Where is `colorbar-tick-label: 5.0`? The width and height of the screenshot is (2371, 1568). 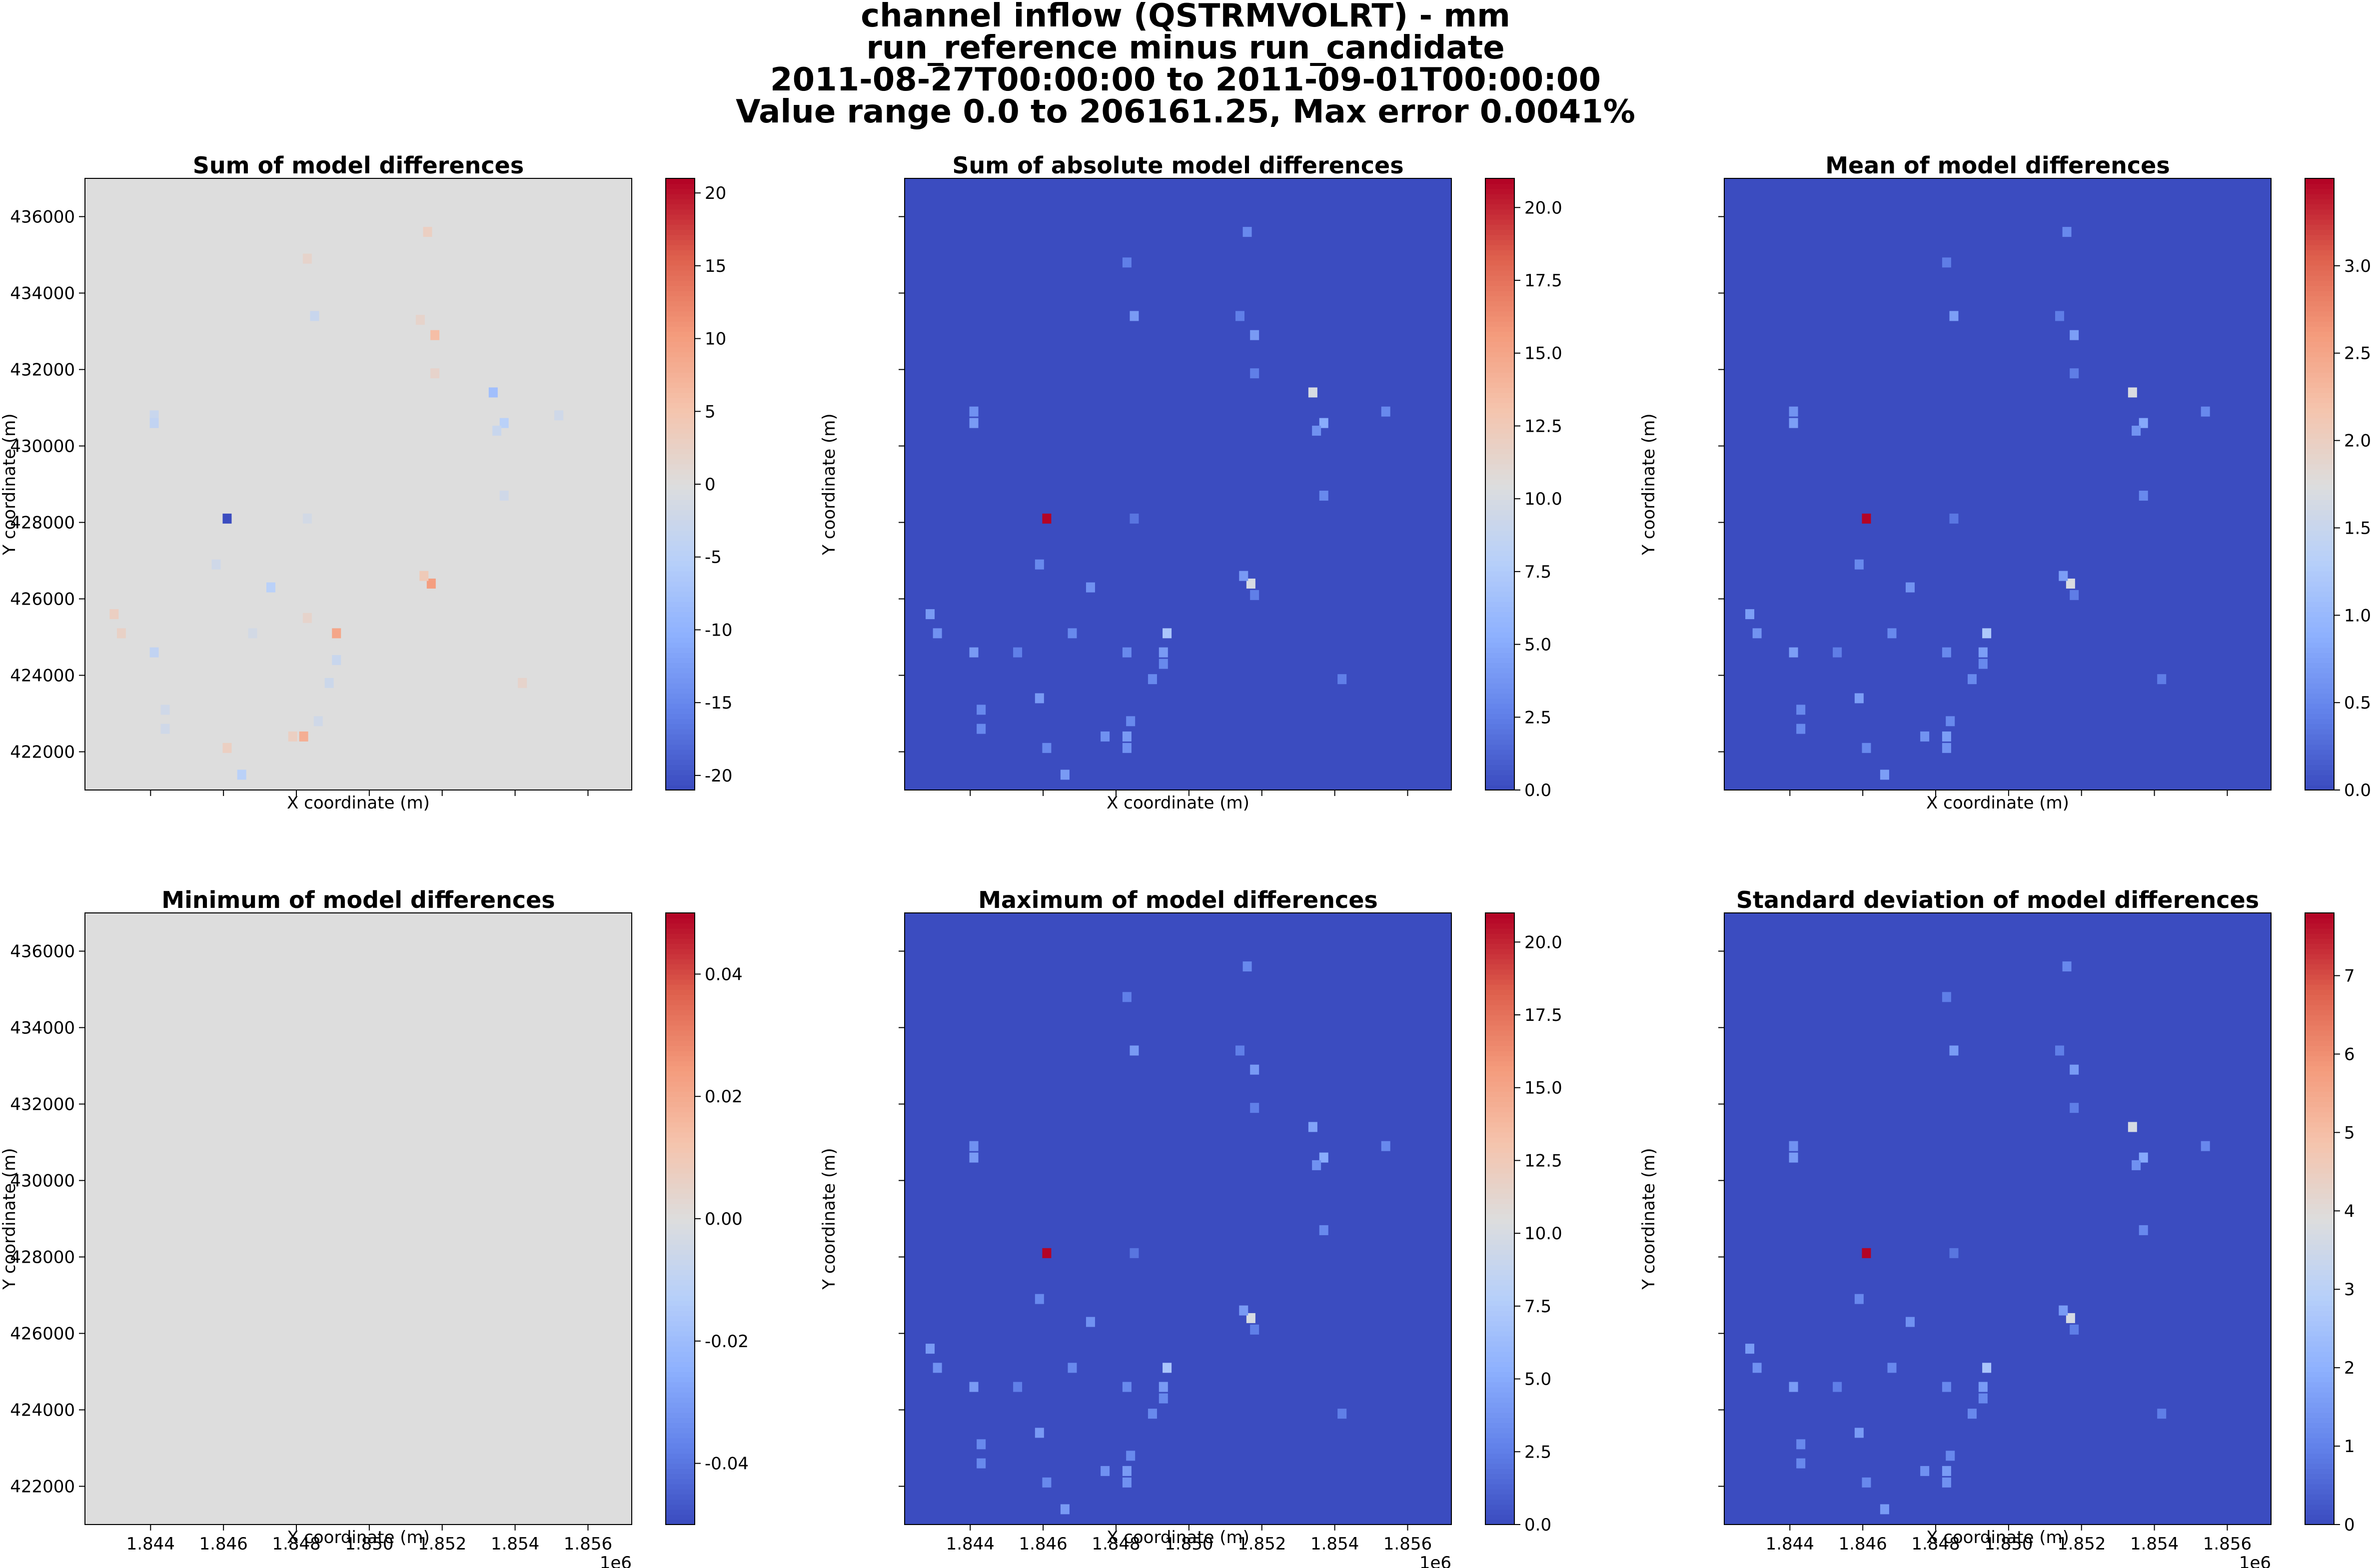
colorbar-tick-label: 5.0 is located at coordinates (1537, 1380).